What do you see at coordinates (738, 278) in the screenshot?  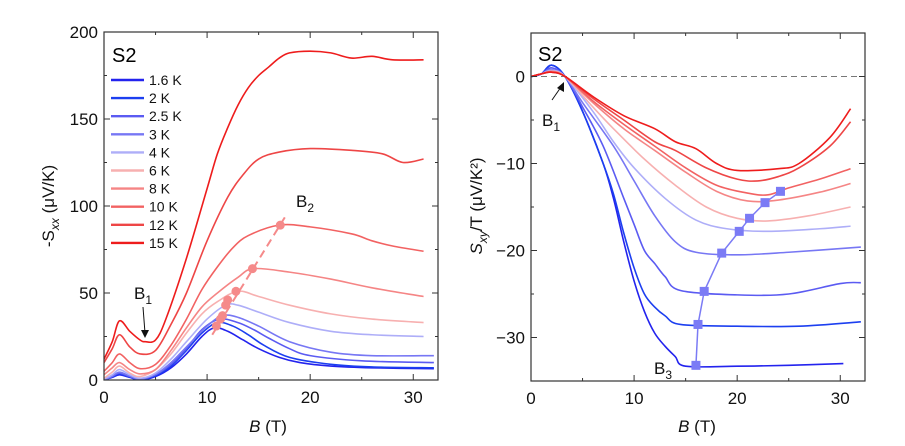 I see `b3-connecting-line` at bounding box center [738, 278].